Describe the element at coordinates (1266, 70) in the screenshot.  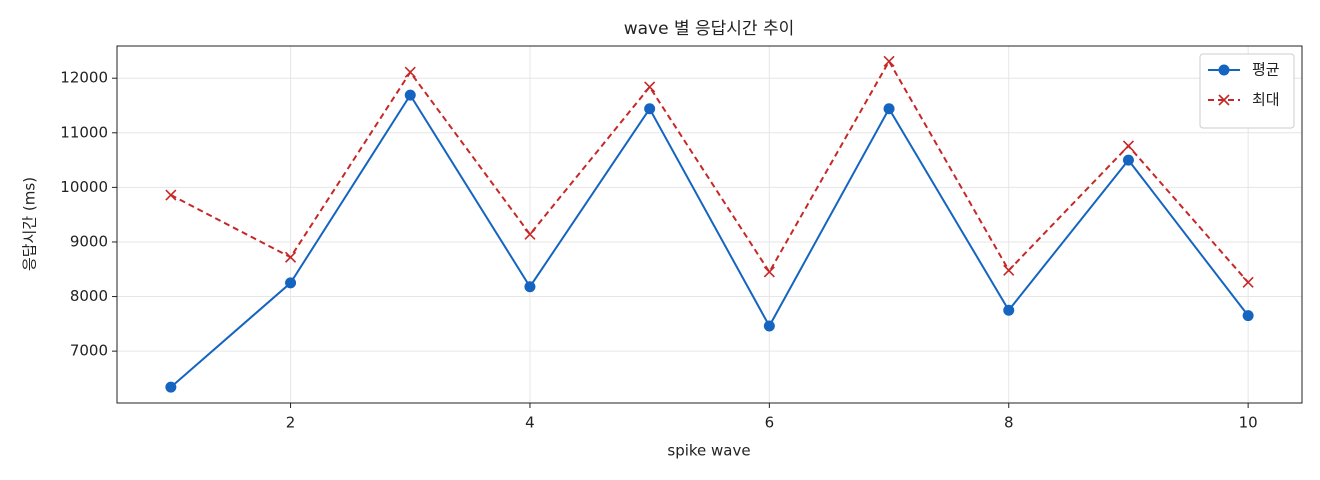
I see `legend-label: 평균` at that location.